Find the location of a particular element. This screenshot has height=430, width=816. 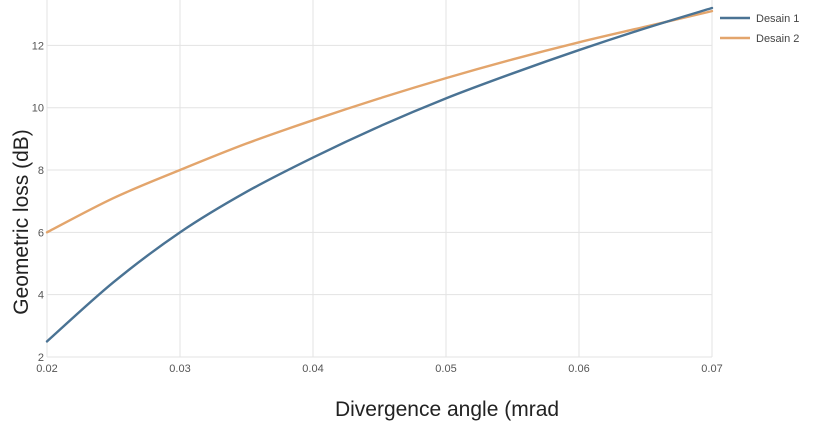

y-tick-label-1: 4 is located at coordinates (41, 296).